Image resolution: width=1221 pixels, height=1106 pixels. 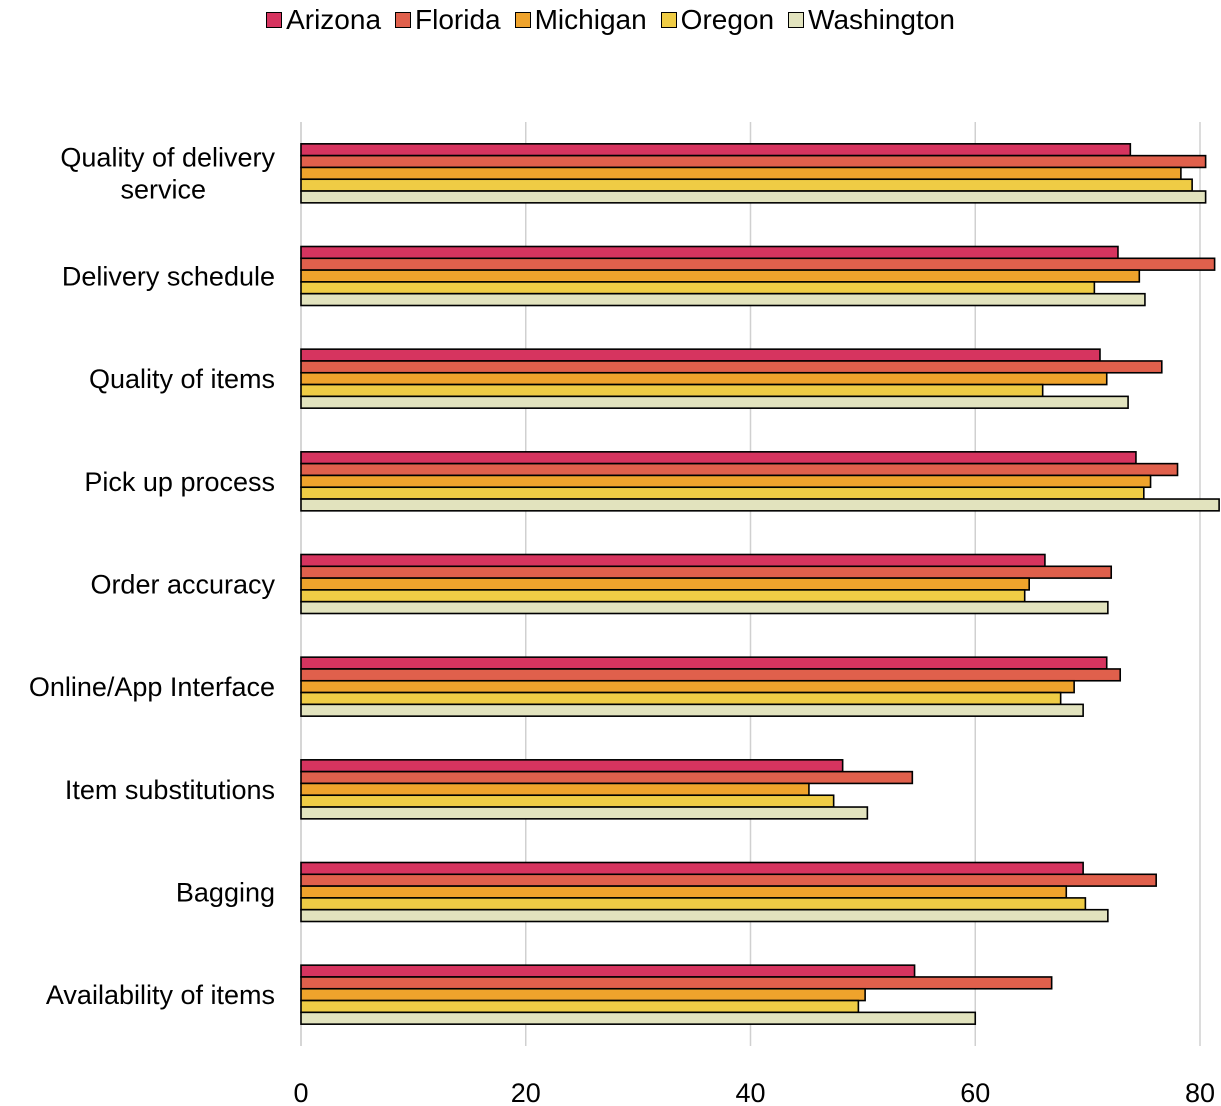 What do you see at coordinates (975, 1092) in the screenshot?
I see `x-tick-label-60: 60` at bounding box center [975, 1092].